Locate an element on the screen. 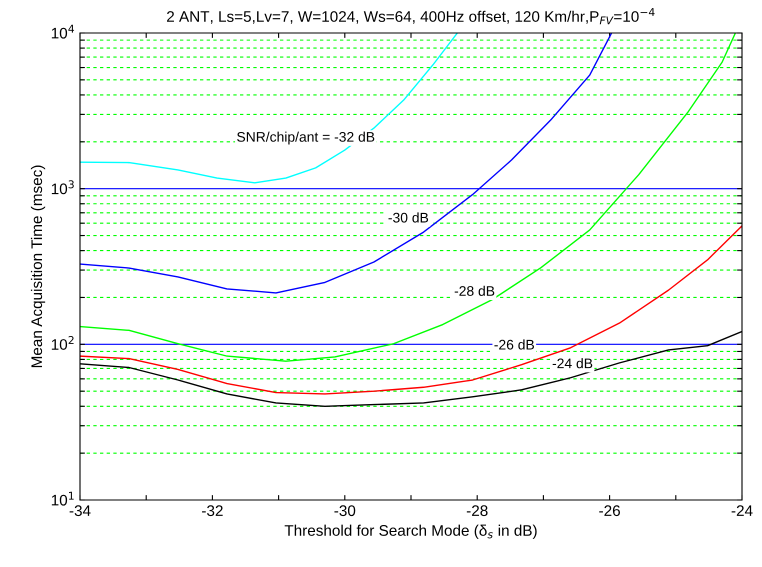 Image resolution: width=762 pixels, height=567 pixels. x-tick-label: -26 is located at coordinates (609, 510).